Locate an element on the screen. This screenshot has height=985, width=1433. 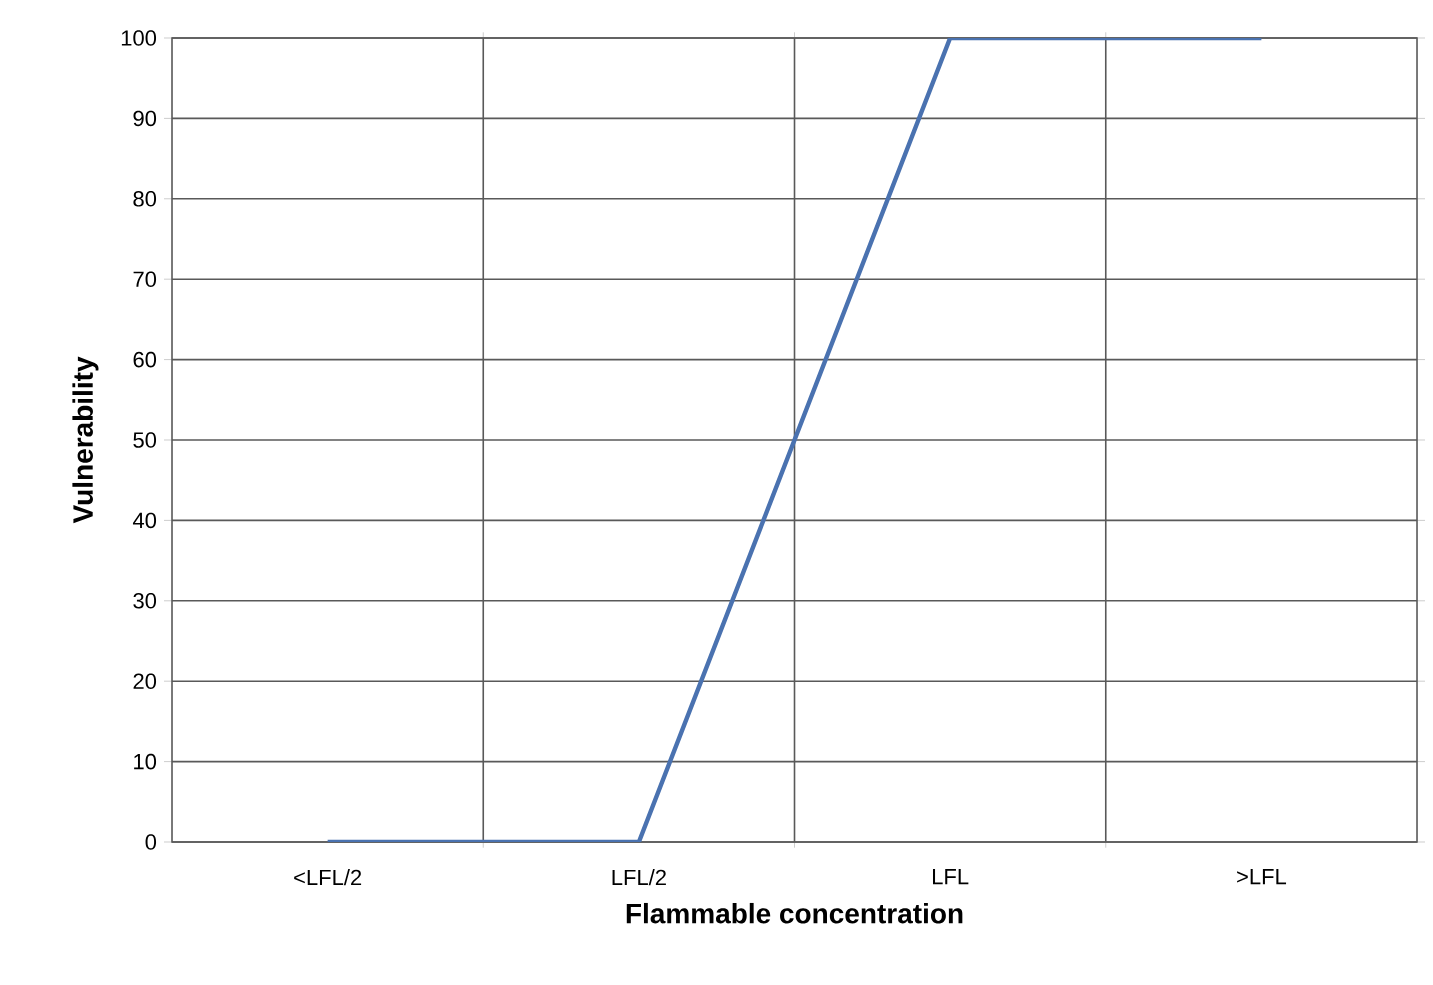
y-tick-label: 20 is located at coordinates (145, 681).